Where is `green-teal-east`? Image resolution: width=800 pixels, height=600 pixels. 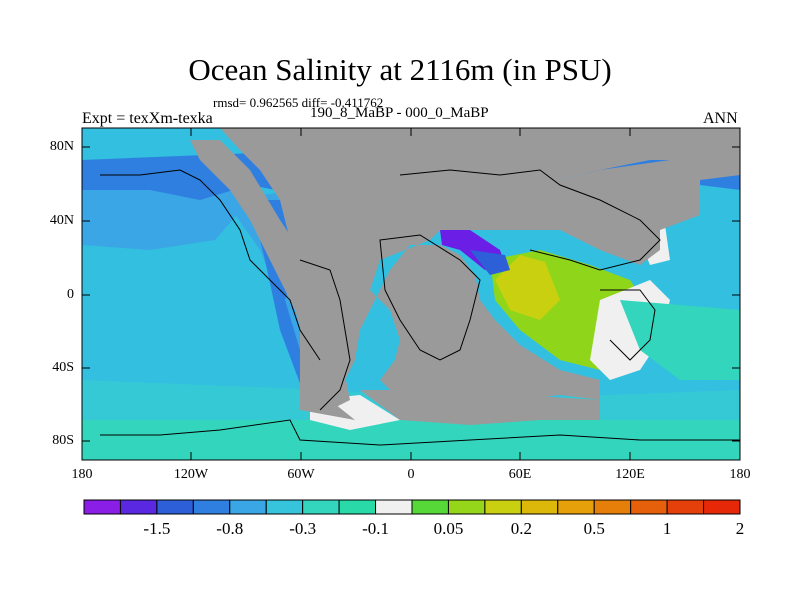 green-teal-east is located at coordinates (680, 340).